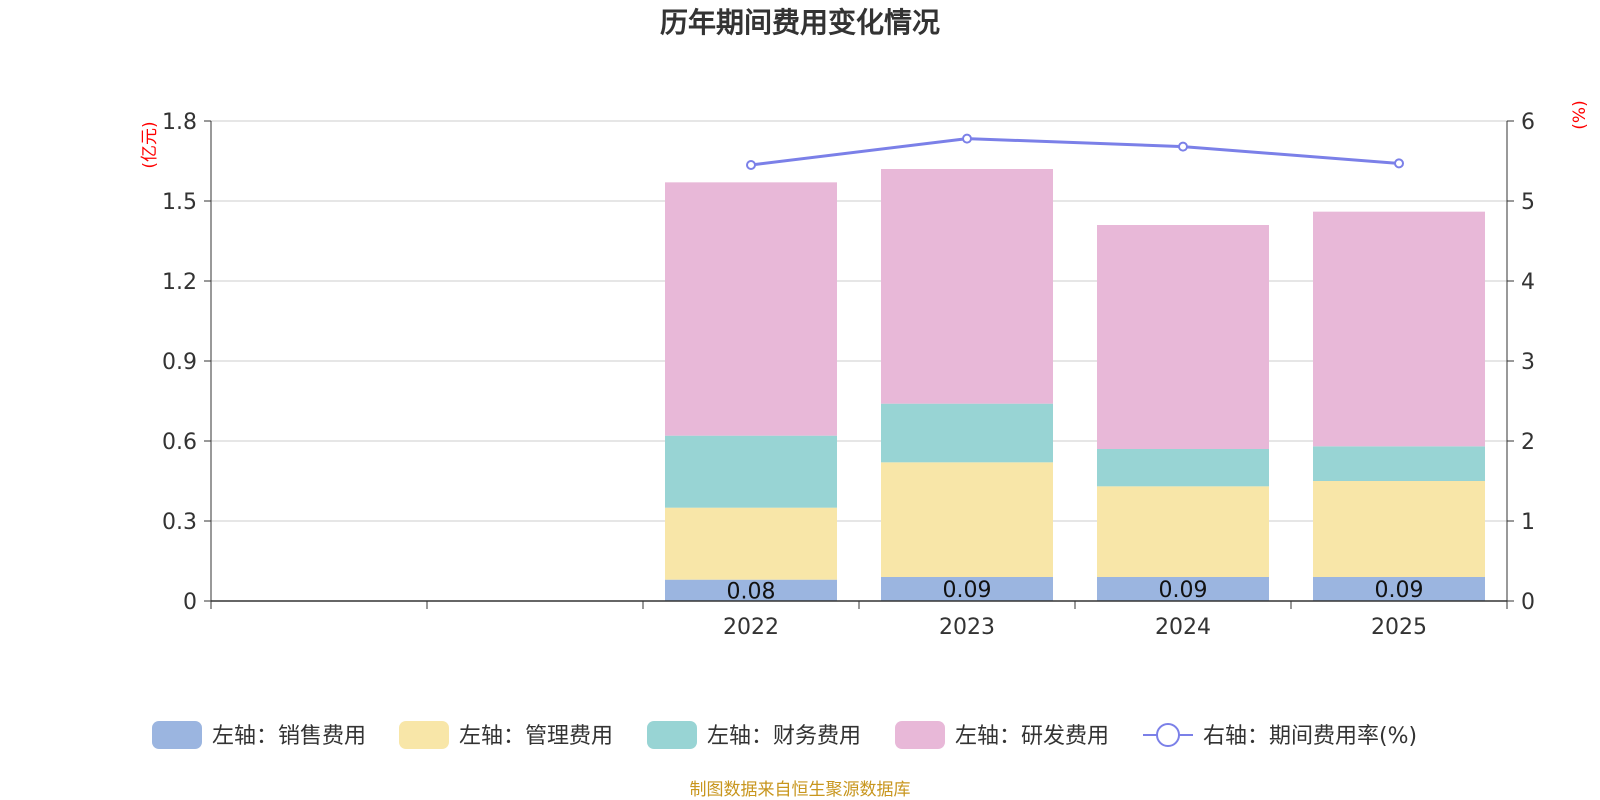 The height and width of the screenshot is (800, 1600). What do you see at coordinates (536, 736) in the screenshot?
I see `legend-label: 左轴：管理费用` at bounding box center [536, 736].